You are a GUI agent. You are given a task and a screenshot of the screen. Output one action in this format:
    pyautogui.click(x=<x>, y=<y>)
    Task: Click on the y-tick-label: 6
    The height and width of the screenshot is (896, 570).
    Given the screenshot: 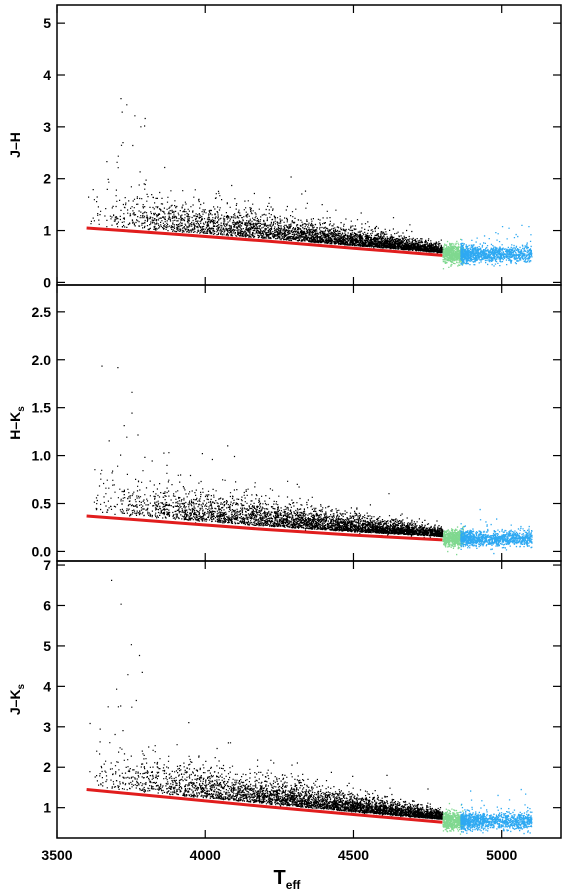 What is the action you would take?
    pyautogui.click(x=47, y=605)
    